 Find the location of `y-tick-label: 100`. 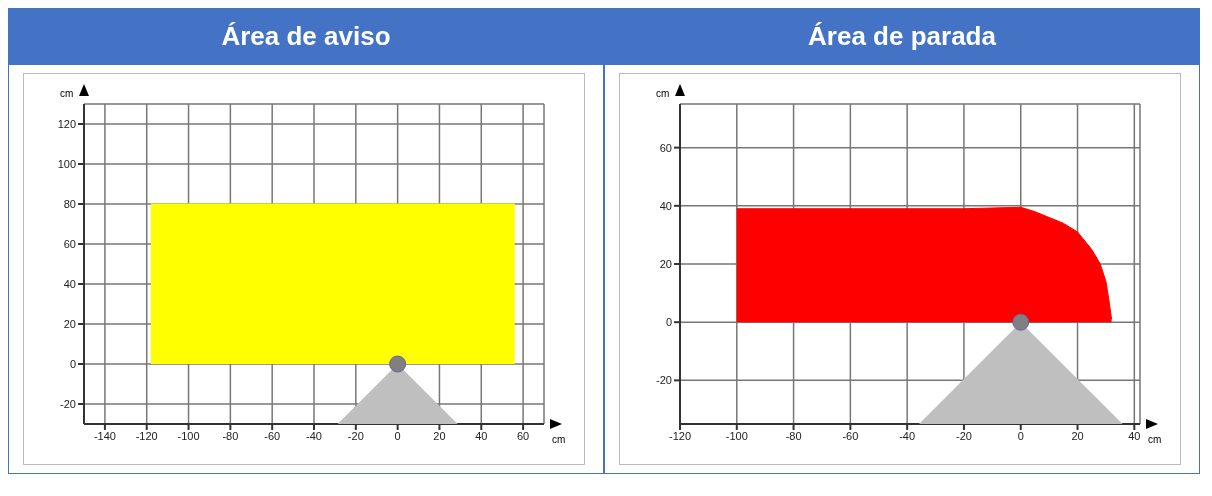

y-tick-label: 100 is located at coordinates (66, 163).